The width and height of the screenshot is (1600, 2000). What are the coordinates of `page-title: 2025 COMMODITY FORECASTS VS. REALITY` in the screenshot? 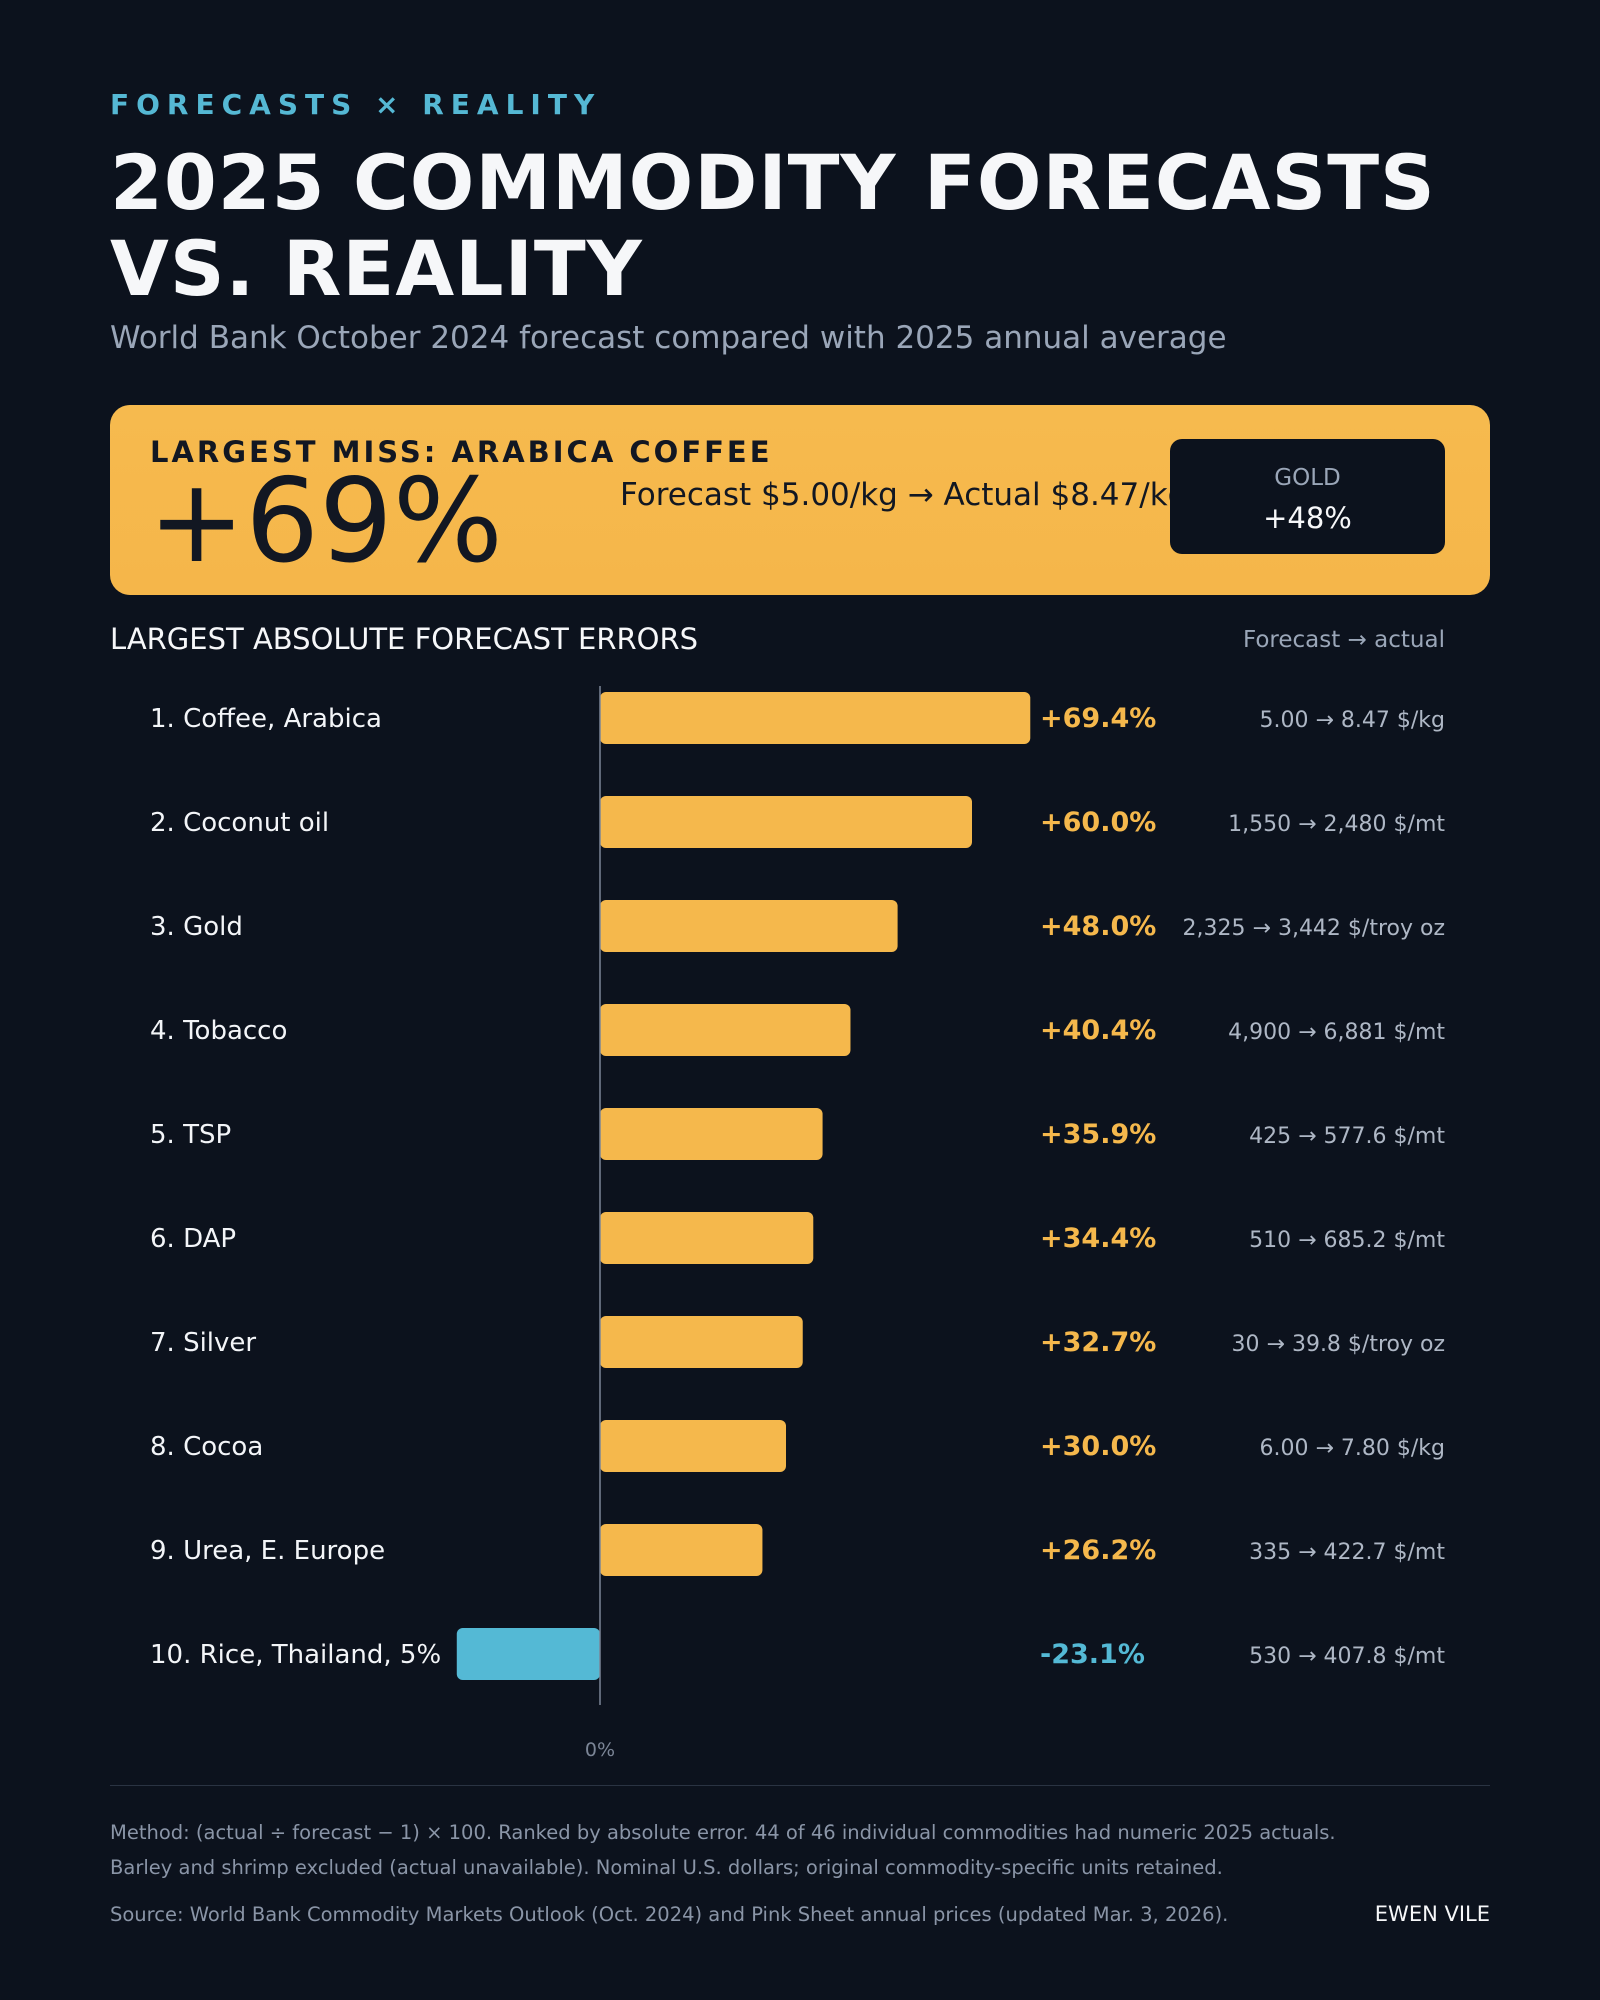 It's located at (773, 225).